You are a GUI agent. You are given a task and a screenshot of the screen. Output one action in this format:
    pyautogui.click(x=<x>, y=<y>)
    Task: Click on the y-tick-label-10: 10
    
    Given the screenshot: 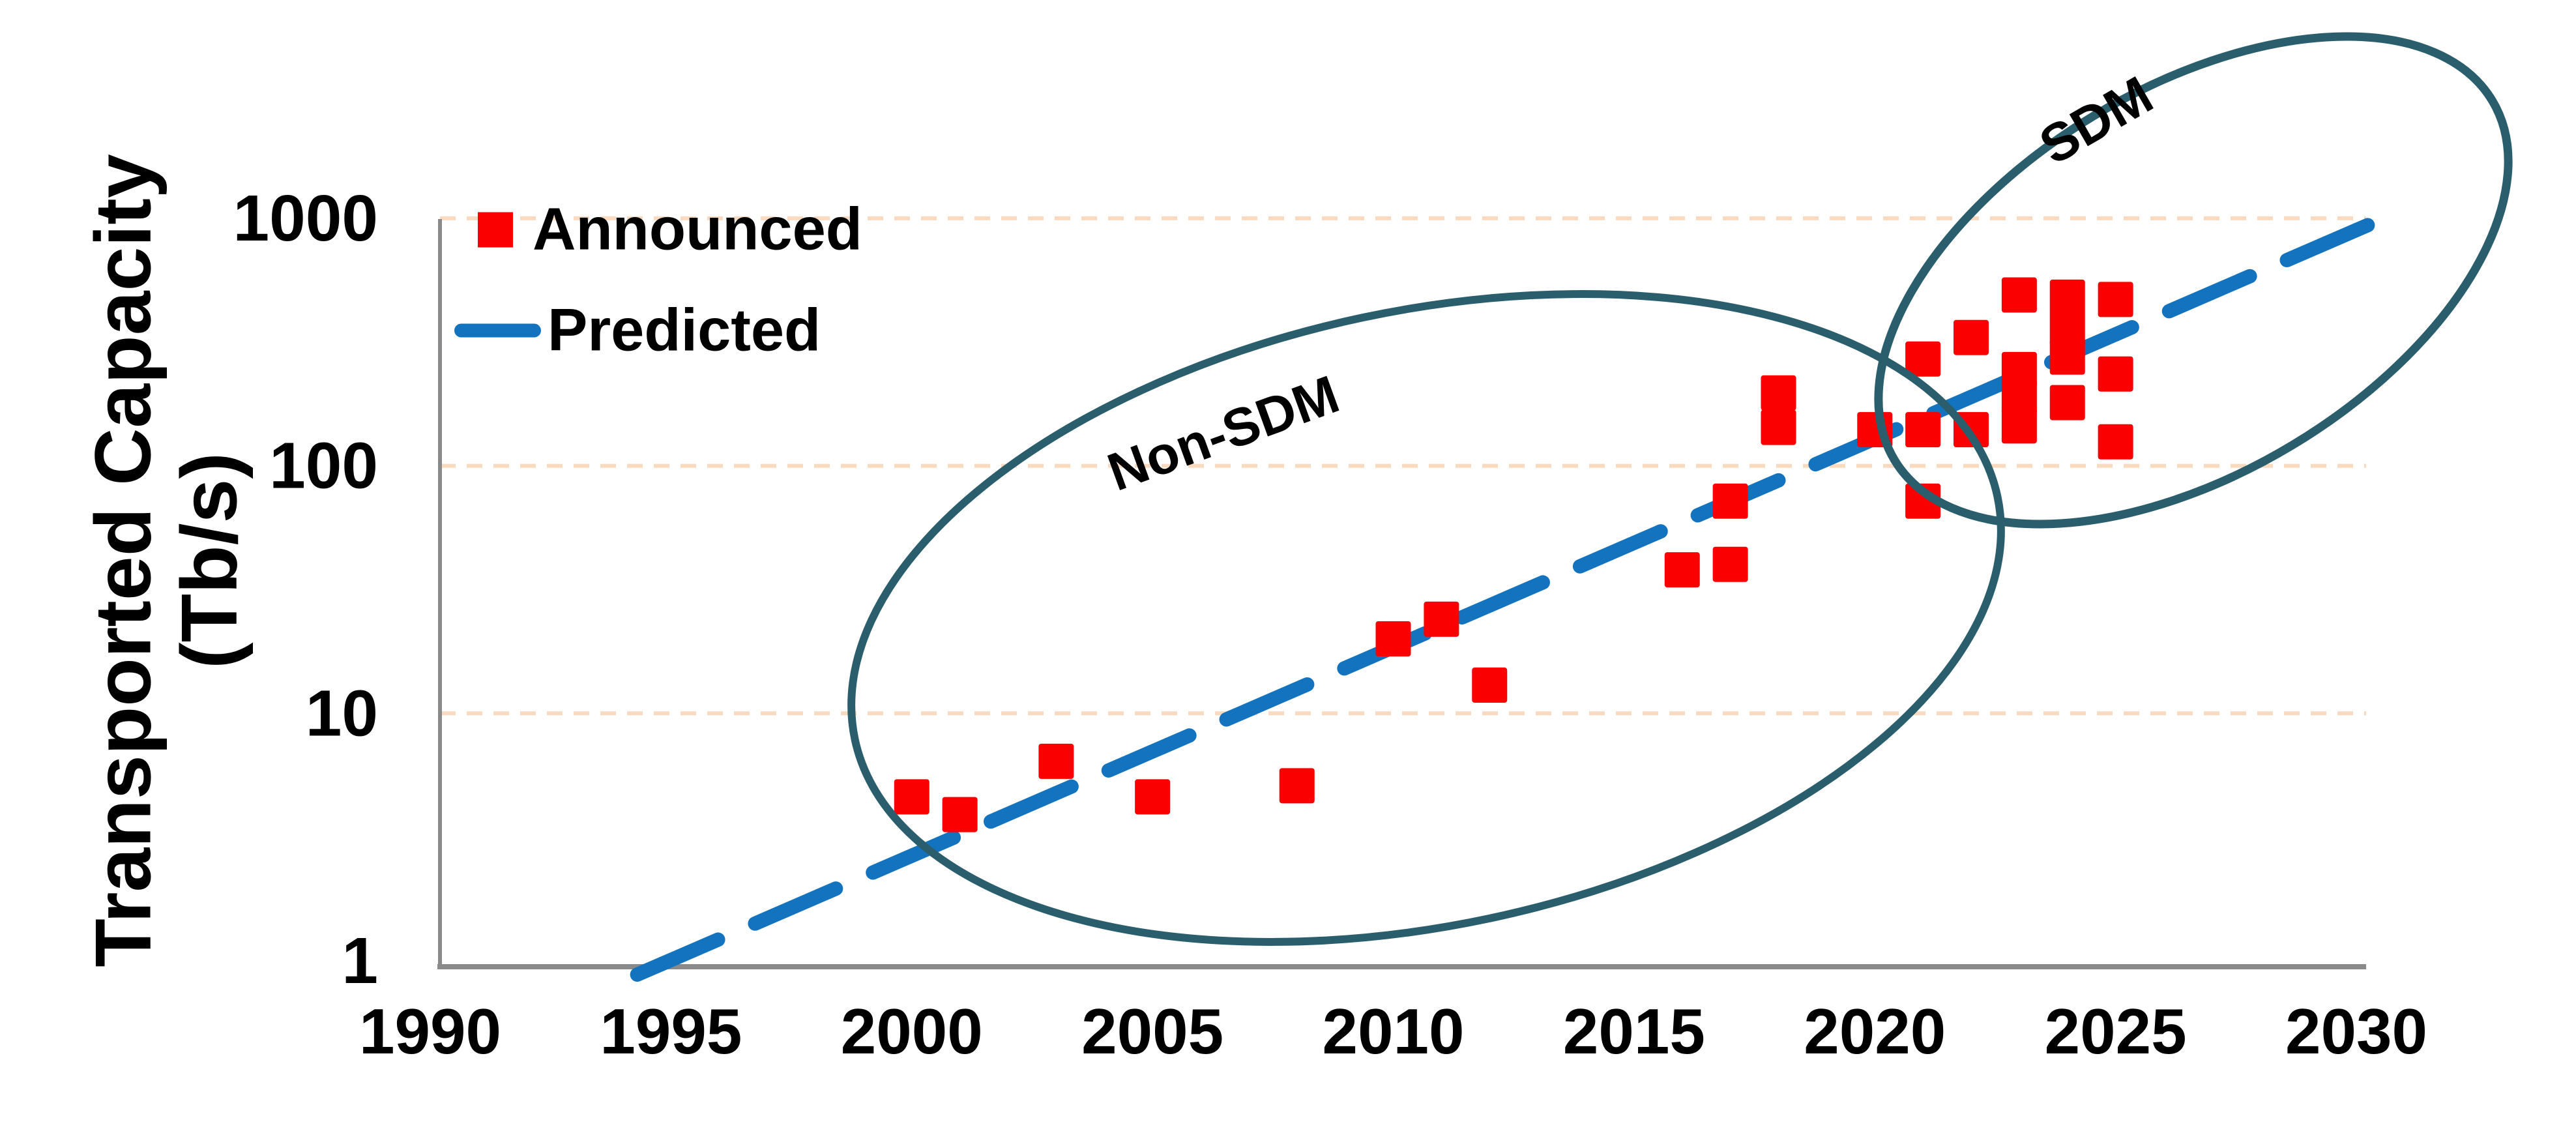 What is the action you would take?
    pyautogui.click(x=342, y=713)
    